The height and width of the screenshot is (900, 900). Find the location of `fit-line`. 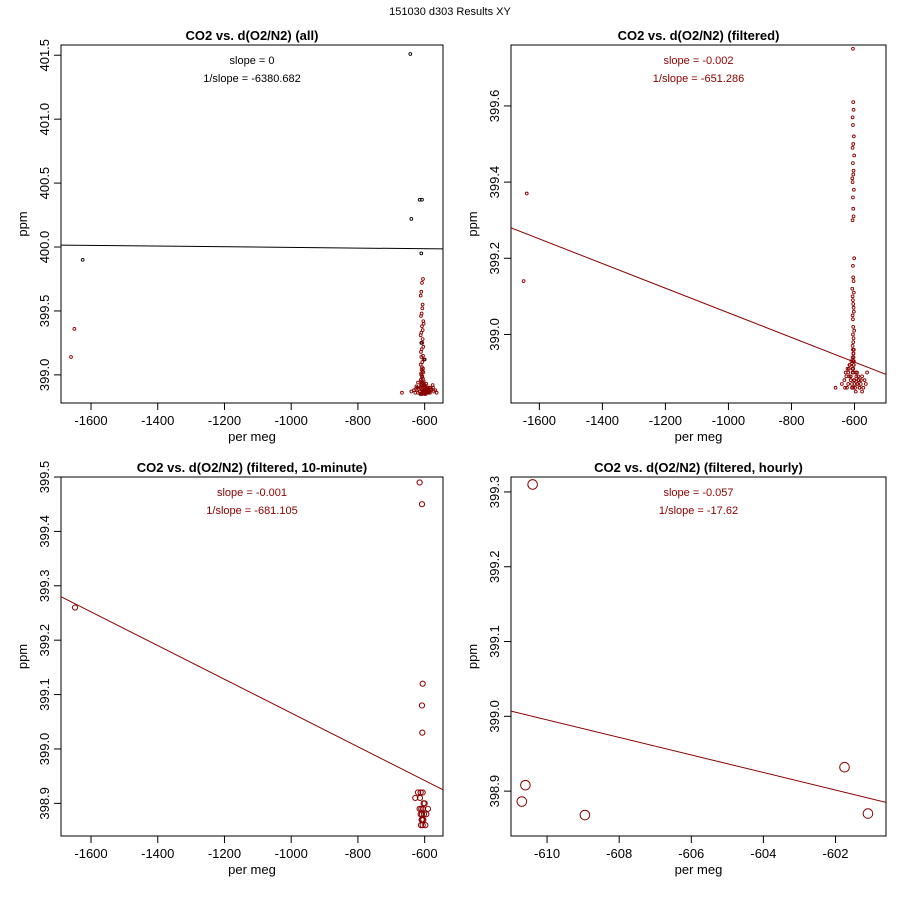

fit-line is located at coordinates (252, 247).